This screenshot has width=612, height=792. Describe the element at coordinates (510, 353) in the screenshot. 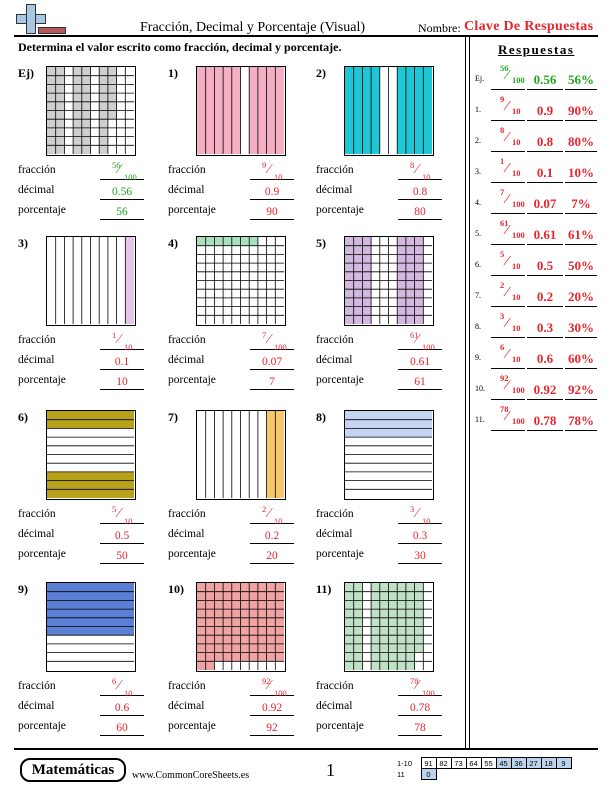

I see `fraction-value: 6 ⁄ 10` at that location.